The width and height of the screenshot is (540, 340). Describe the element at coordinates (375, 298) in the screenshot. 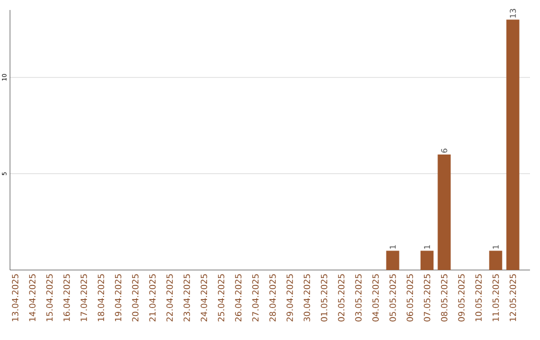

I see `x-tick-label: 04.05.2025` at that location.